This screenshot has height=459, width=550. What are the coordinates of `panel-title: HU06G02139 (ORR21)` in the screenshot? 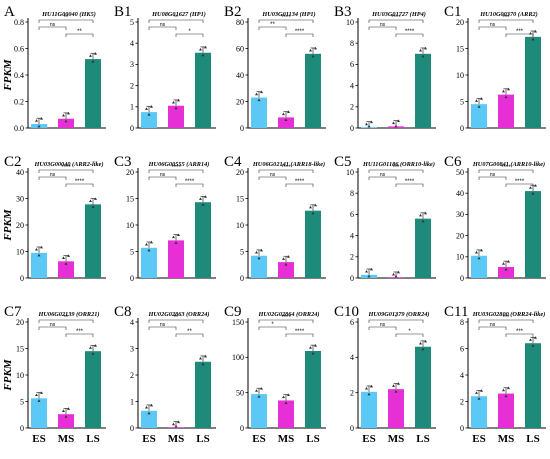 It's located at (68, 314).